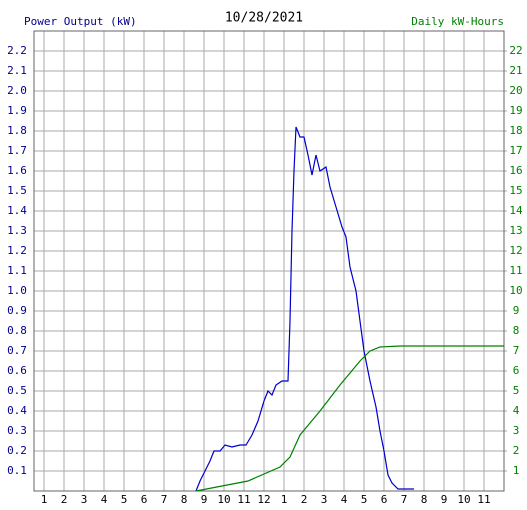 Image resolution: width=527 pixels, height=510 pixels. What do you see at coordinates (17, 410) in the screenshot?
I see `y-tick-label: 0.4` at bounding box center [17, 410].